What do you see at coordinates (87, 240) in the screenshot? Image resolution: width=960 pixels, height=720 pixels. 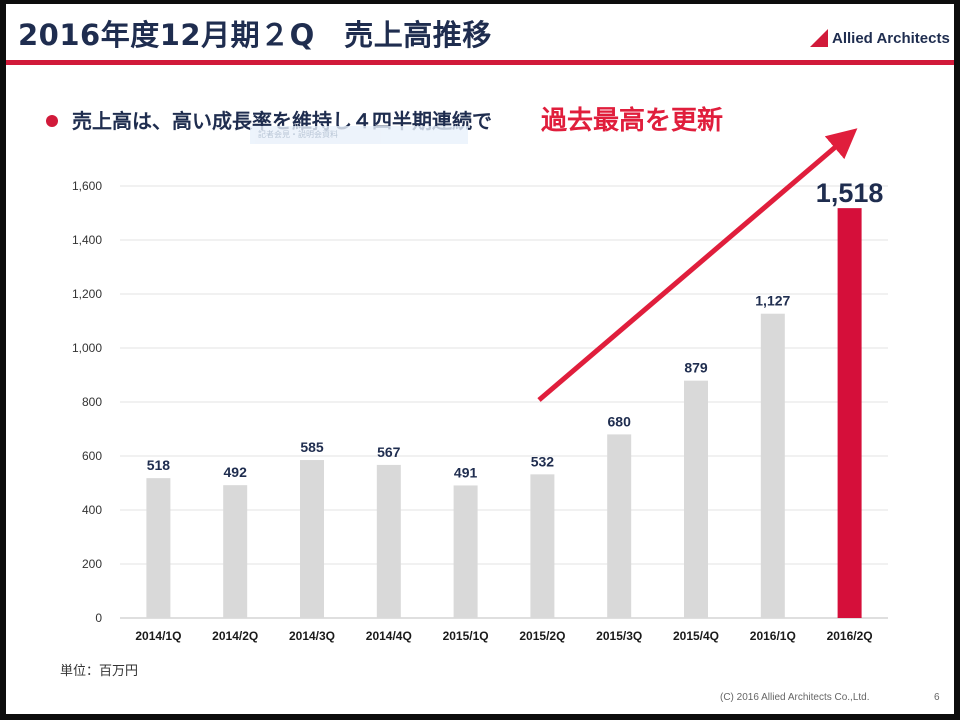 I see `y-tick-label: 1,400` at bounding box center [87, 240].